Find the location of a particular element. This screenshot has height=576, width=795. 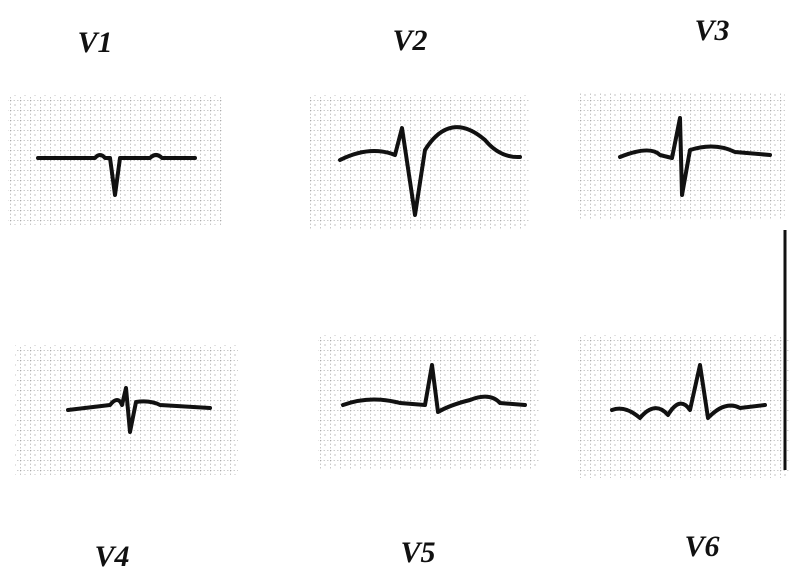

lead-label: V4 is located at coordinates (111, 556).